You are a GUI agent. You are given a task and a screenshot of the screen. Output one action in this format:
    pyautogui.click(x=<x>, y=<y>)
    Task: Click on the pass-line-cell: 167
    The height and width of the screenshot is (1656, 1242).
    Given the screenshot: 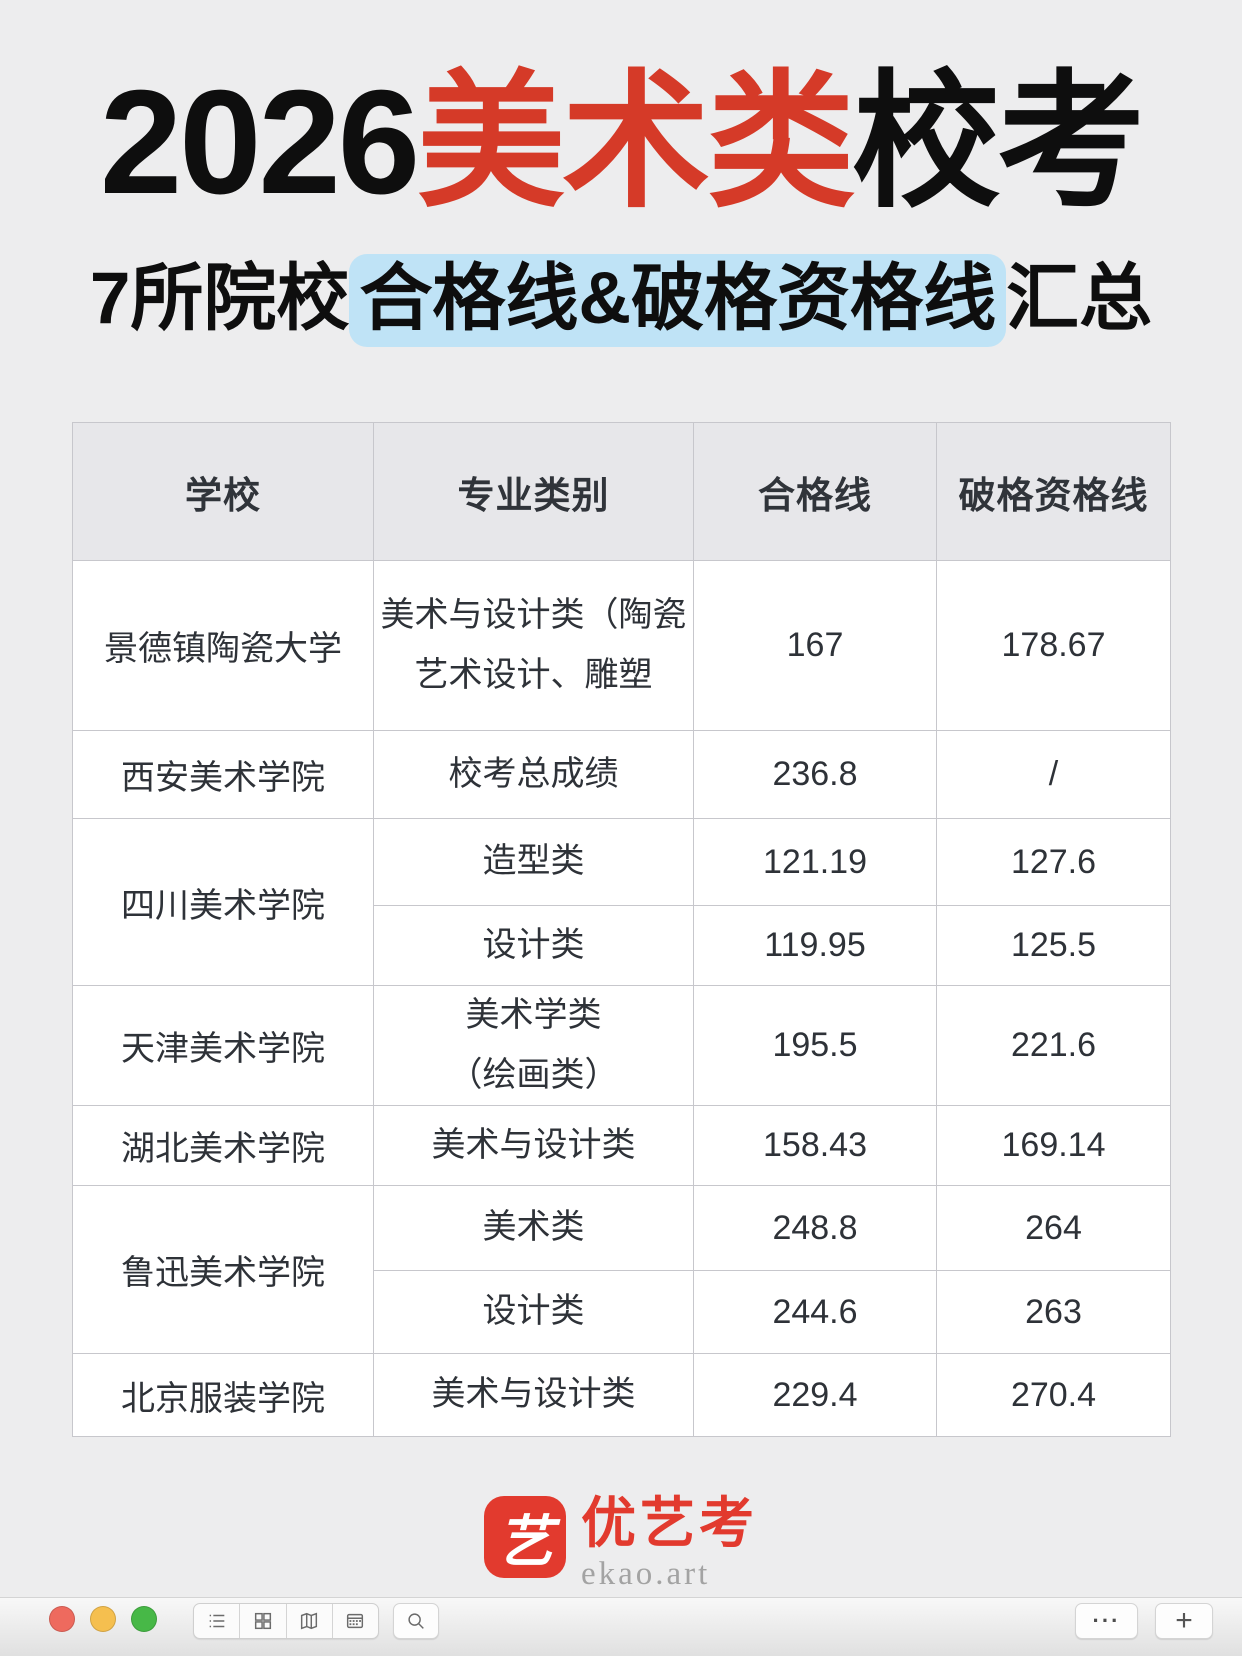 What is the action you would take?
    pyautogui.click(x=815, y=645)
    